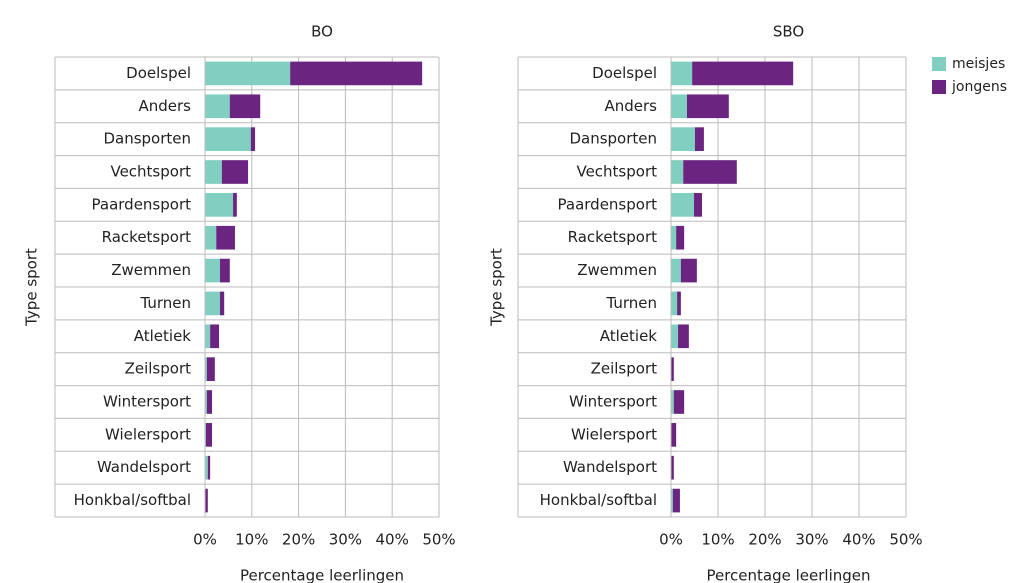 The height and width of the screenshot is (583, 1011). What do you see at coordinates (322, 32) in the screenshot?
I see `chart-title: BO` at bounding box center [322, 32].